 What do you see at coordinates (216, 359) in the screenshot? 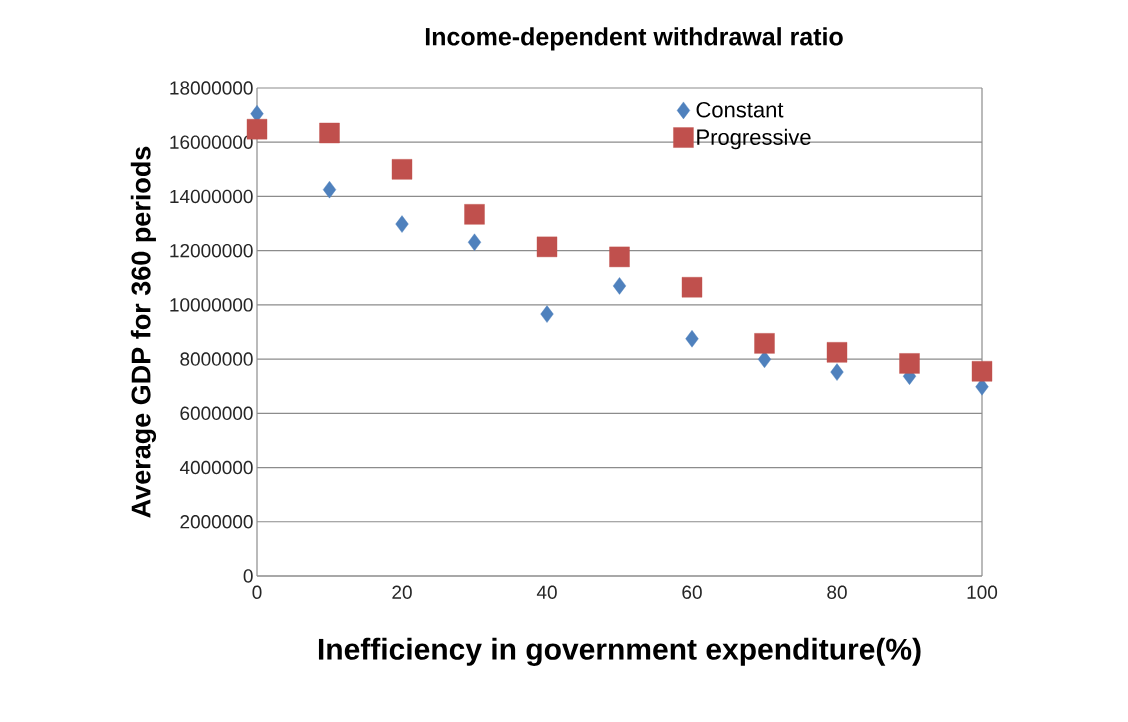
I see `y-tick-label: 8000000` at bounding box center [216, 359].